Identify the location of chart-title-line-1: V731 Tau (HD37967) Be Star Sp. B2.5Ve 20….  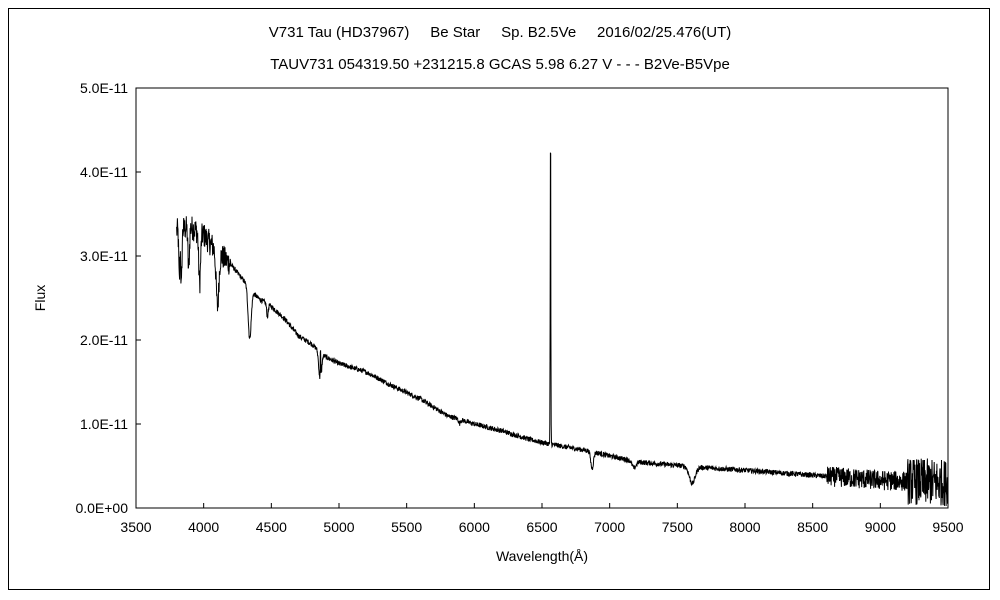
(500, 32).